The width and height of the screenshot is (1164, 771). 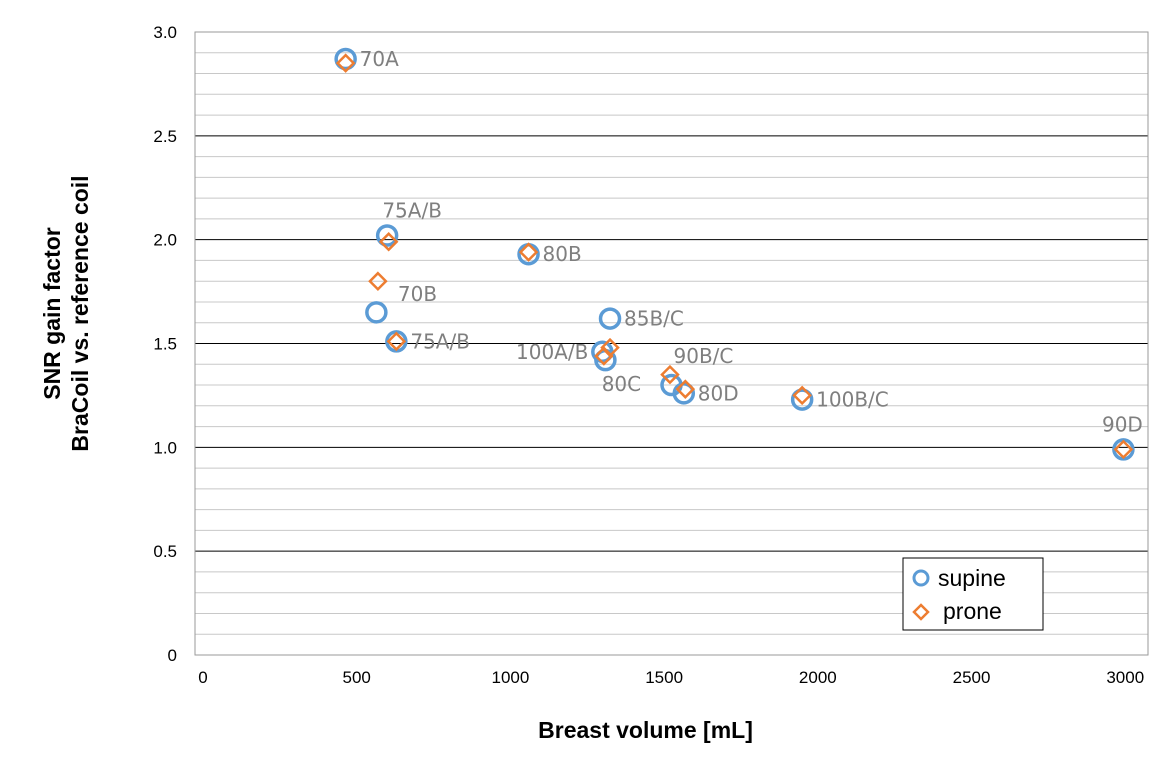 I want to click on y-tick-label: 2.0, so click(x=165, y=240).